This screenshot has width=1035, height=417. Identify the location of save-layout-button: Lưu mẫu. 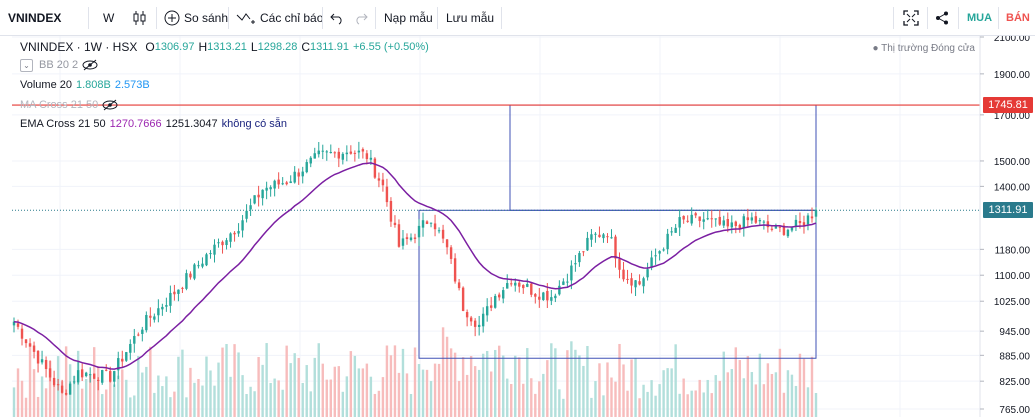
(470, 17).